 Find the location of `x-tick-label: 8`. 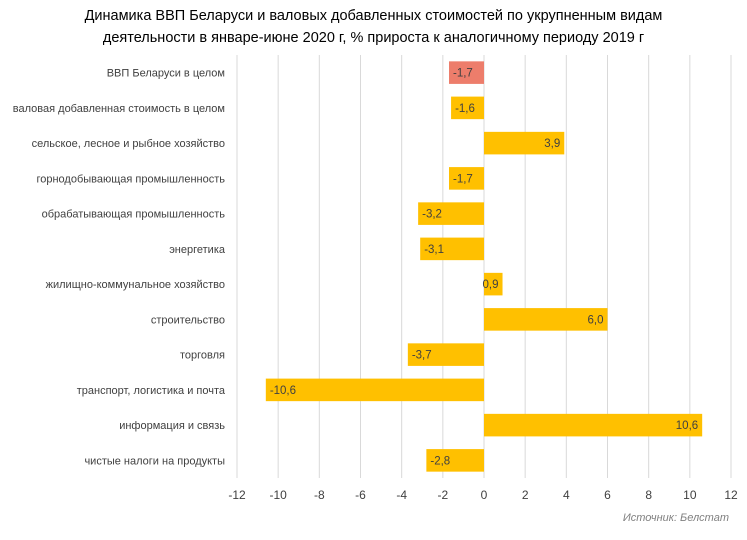

x-tick-label: 8 is located at coordinates (648, 495).